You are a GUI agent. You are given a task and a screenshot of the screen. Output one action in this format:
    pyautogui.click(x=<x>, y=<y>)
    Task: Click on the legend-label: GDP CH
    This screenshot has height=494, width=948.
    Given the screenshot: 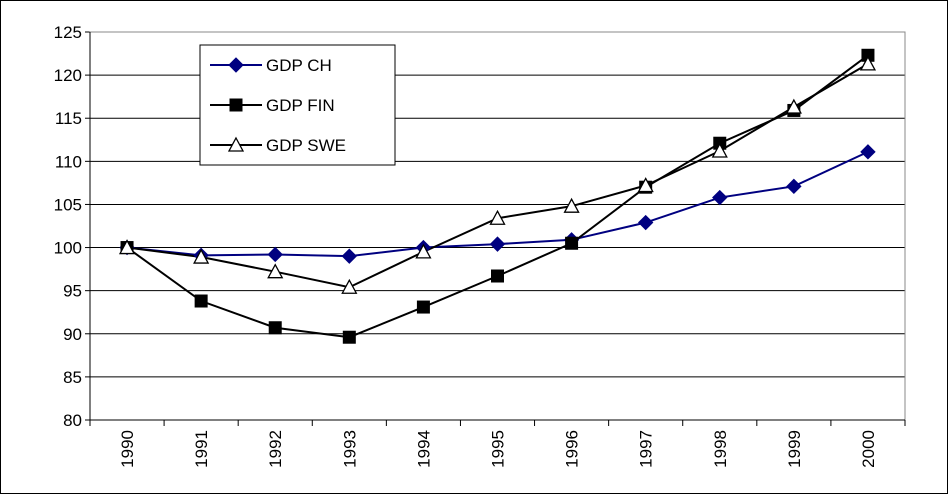 What is the action you would take?
    pyautogui.click(x=299, y=65)
    